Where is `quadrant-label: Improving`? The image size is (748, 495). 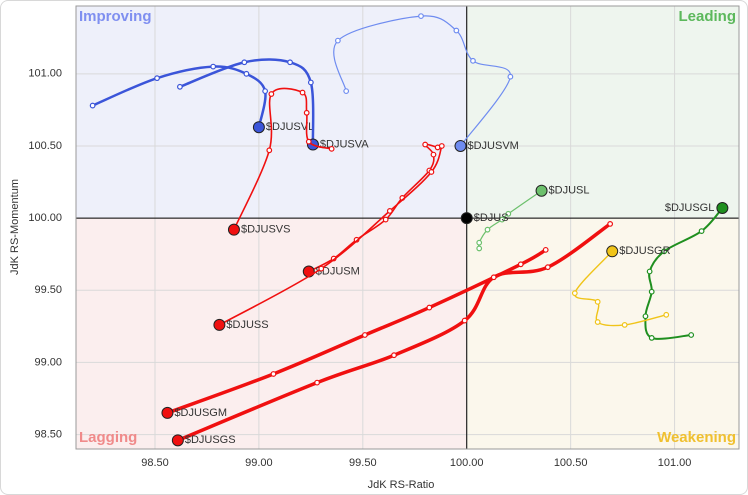
quadrant-label: Improving is located at coordinates (115, 16).